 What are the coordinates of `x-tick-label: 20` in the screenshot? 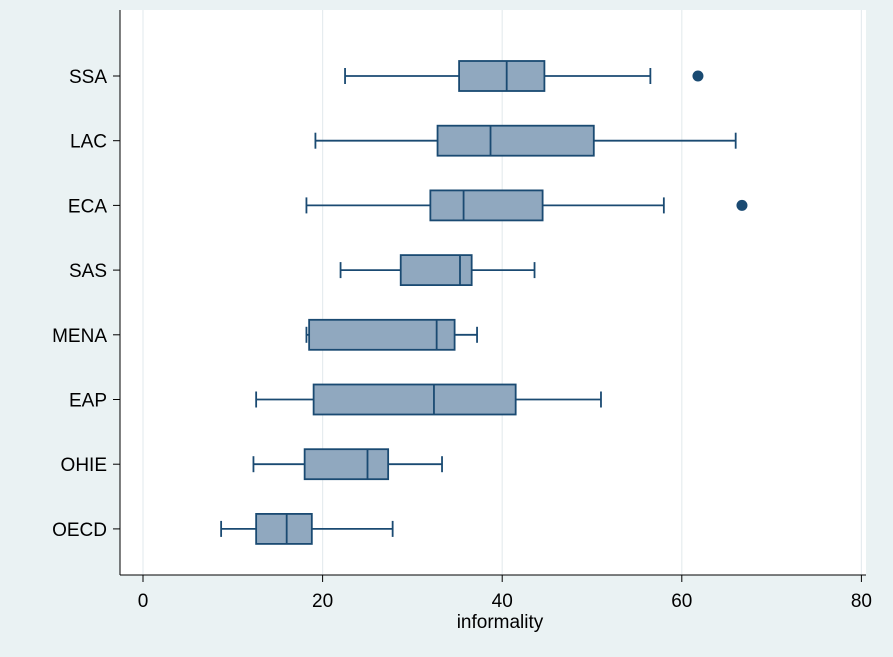 It's located at (322, 601).